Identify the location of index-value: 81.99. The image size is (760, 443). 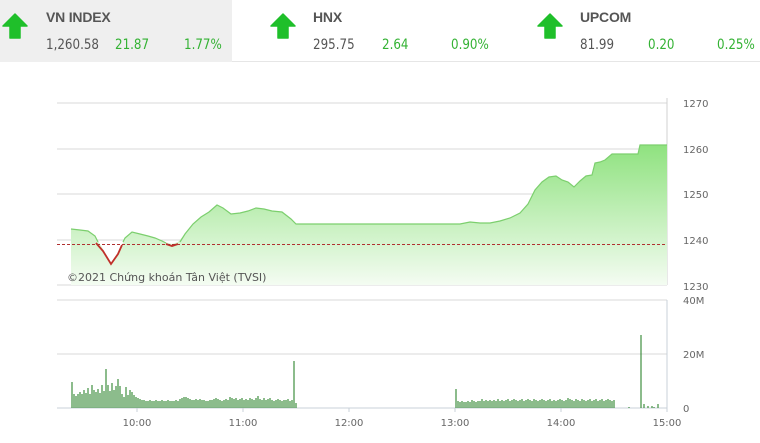
(597, 45).